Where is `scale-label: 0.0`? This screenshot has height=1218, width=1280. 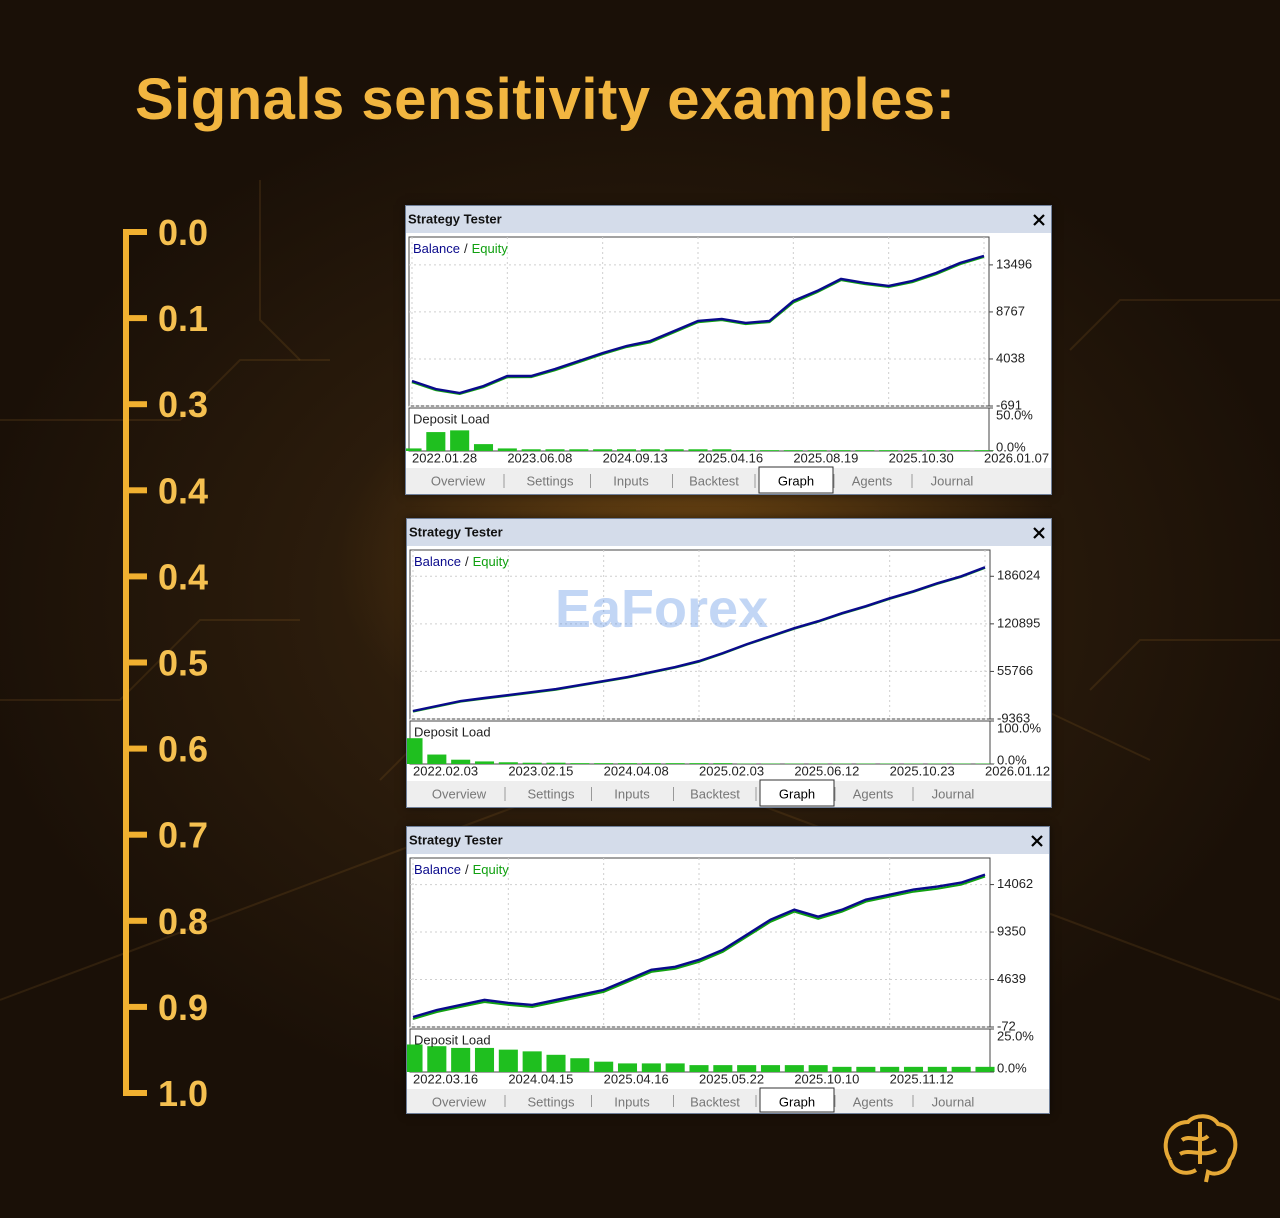
scale-label: 0.0 is located at coordinates (183, 232).